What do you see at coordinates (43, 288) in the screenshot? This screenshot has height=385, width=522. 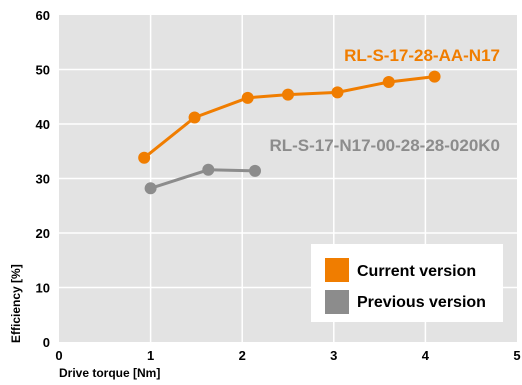 I see `y-tick-label: 10` at bounding box center [43, 288].